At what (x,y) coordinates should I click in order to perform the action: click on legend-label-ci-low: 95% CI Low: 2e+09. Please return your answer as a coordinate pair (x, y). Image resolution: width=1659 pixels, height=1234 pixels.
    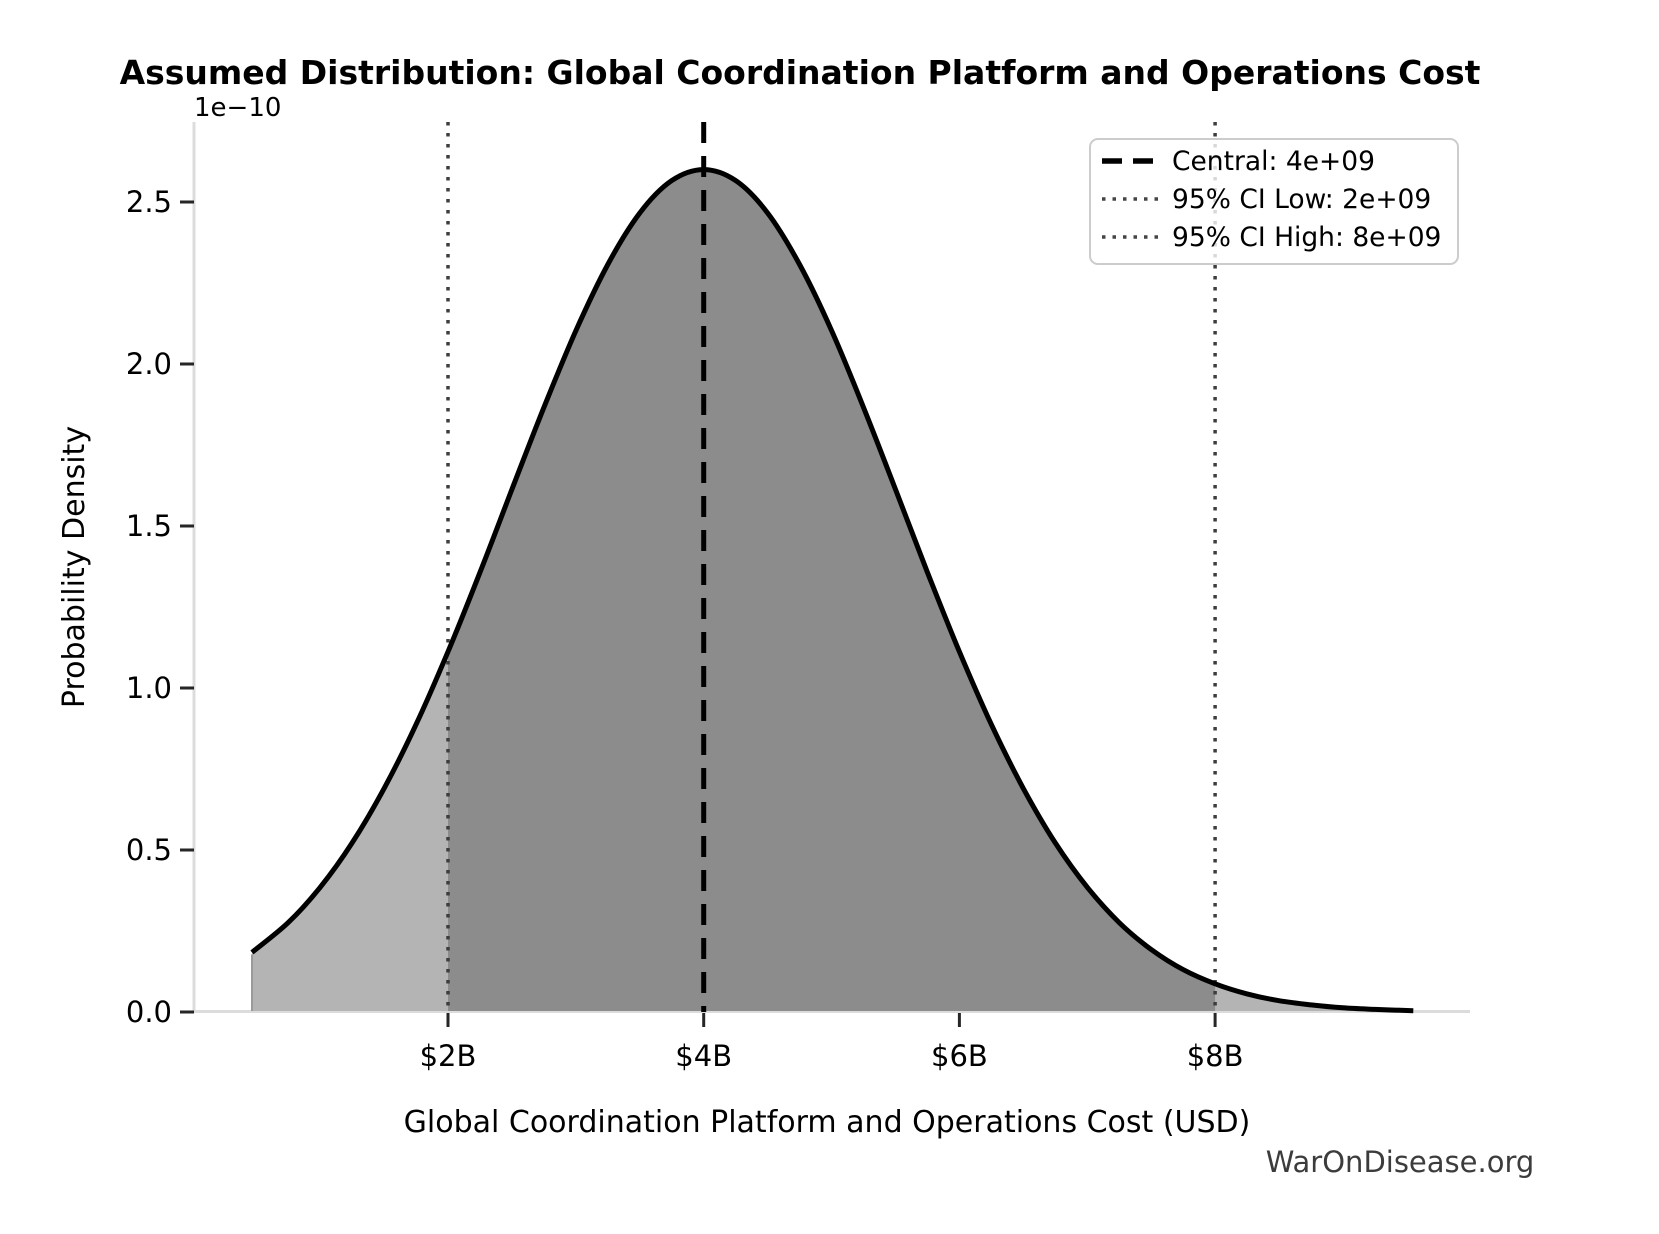
    Looking at the image, I should click on (1301, 199).